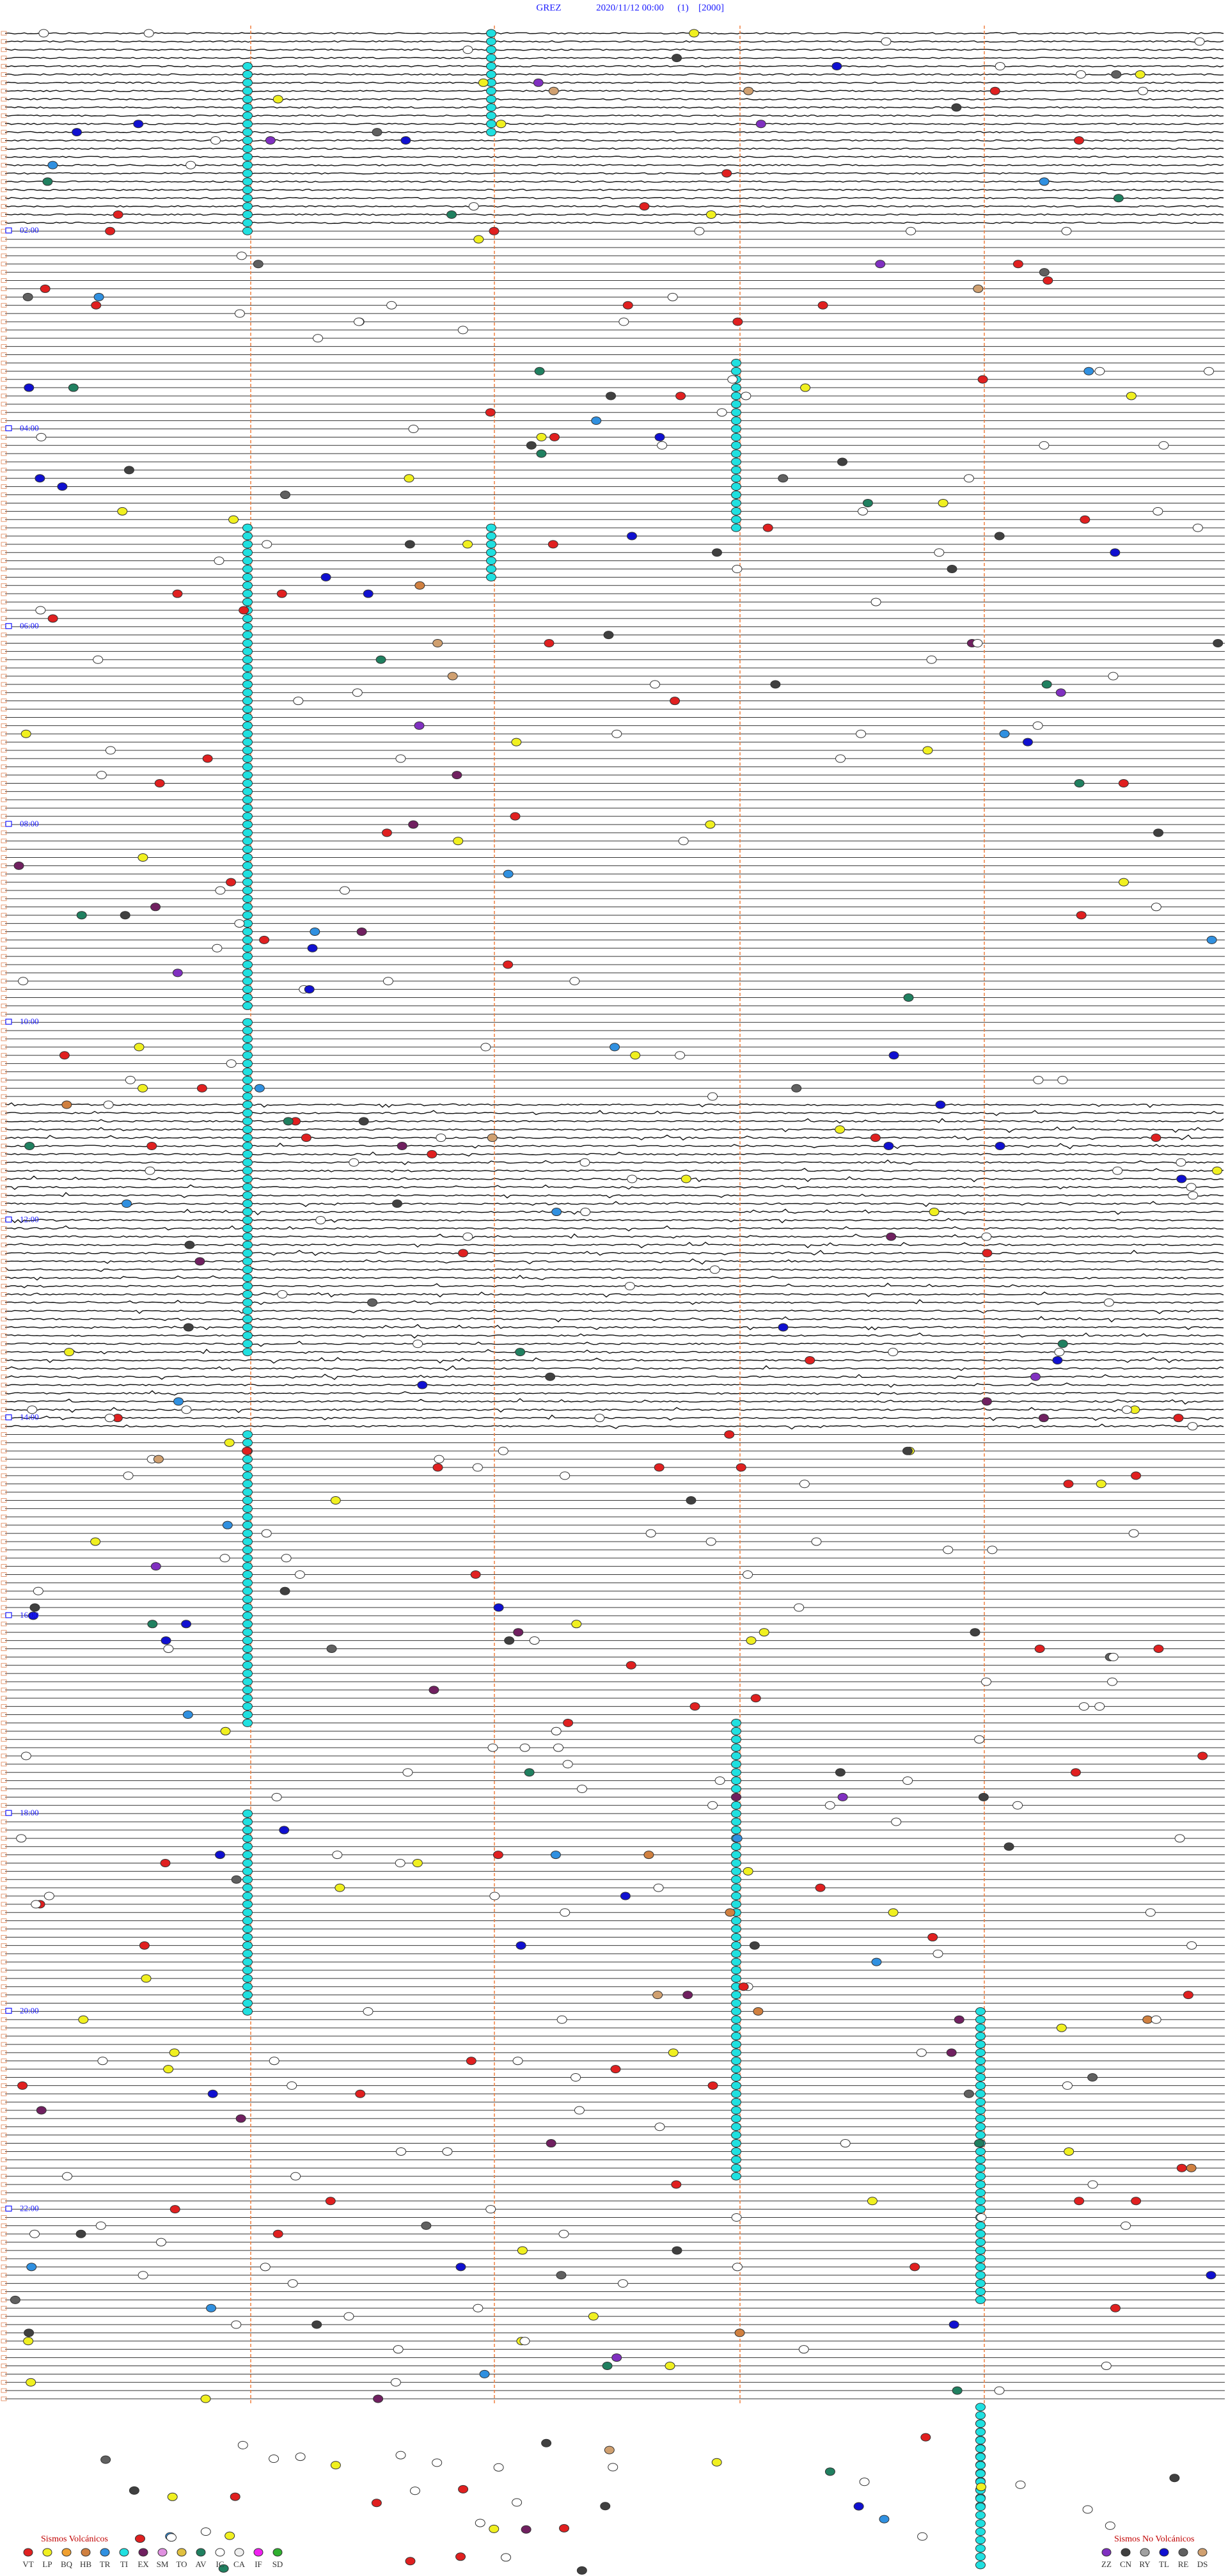 Image resolution: width=1228 pixels, height=2576 pixels. What do you see at coordinates (1126, 2552) in the screenshot?
I see `legend-swatch` at bounding box center [1126, 2552].